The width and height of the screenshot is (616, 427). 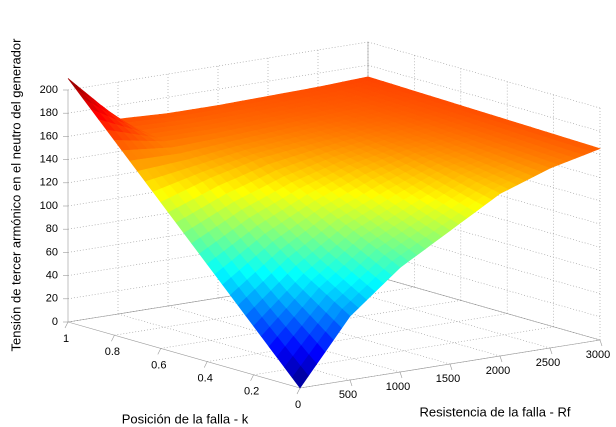 I want to click on x-tick-label: 0.4, so click(x=205, y=379).